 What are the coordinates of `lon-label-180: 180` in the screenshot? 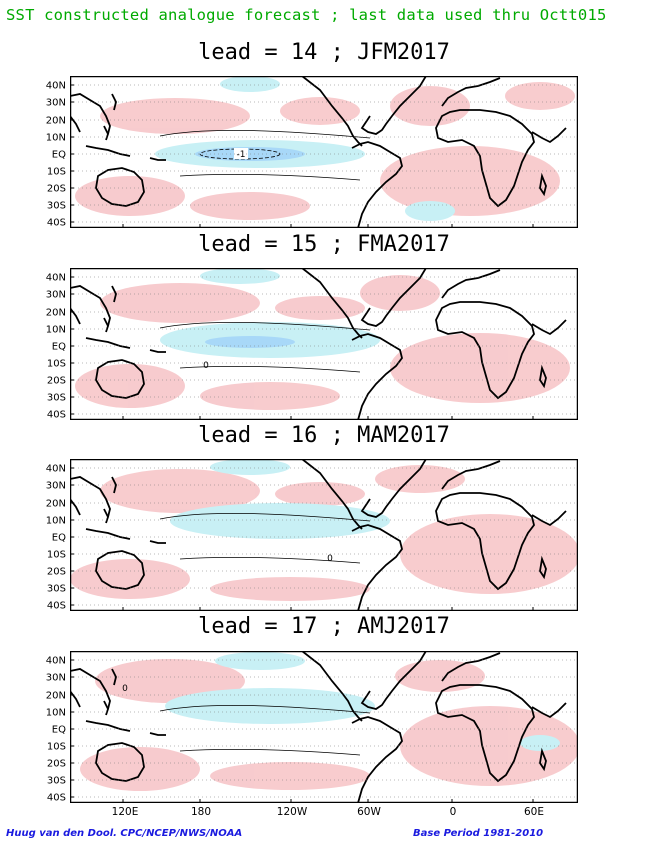 It's located at (201, 812).